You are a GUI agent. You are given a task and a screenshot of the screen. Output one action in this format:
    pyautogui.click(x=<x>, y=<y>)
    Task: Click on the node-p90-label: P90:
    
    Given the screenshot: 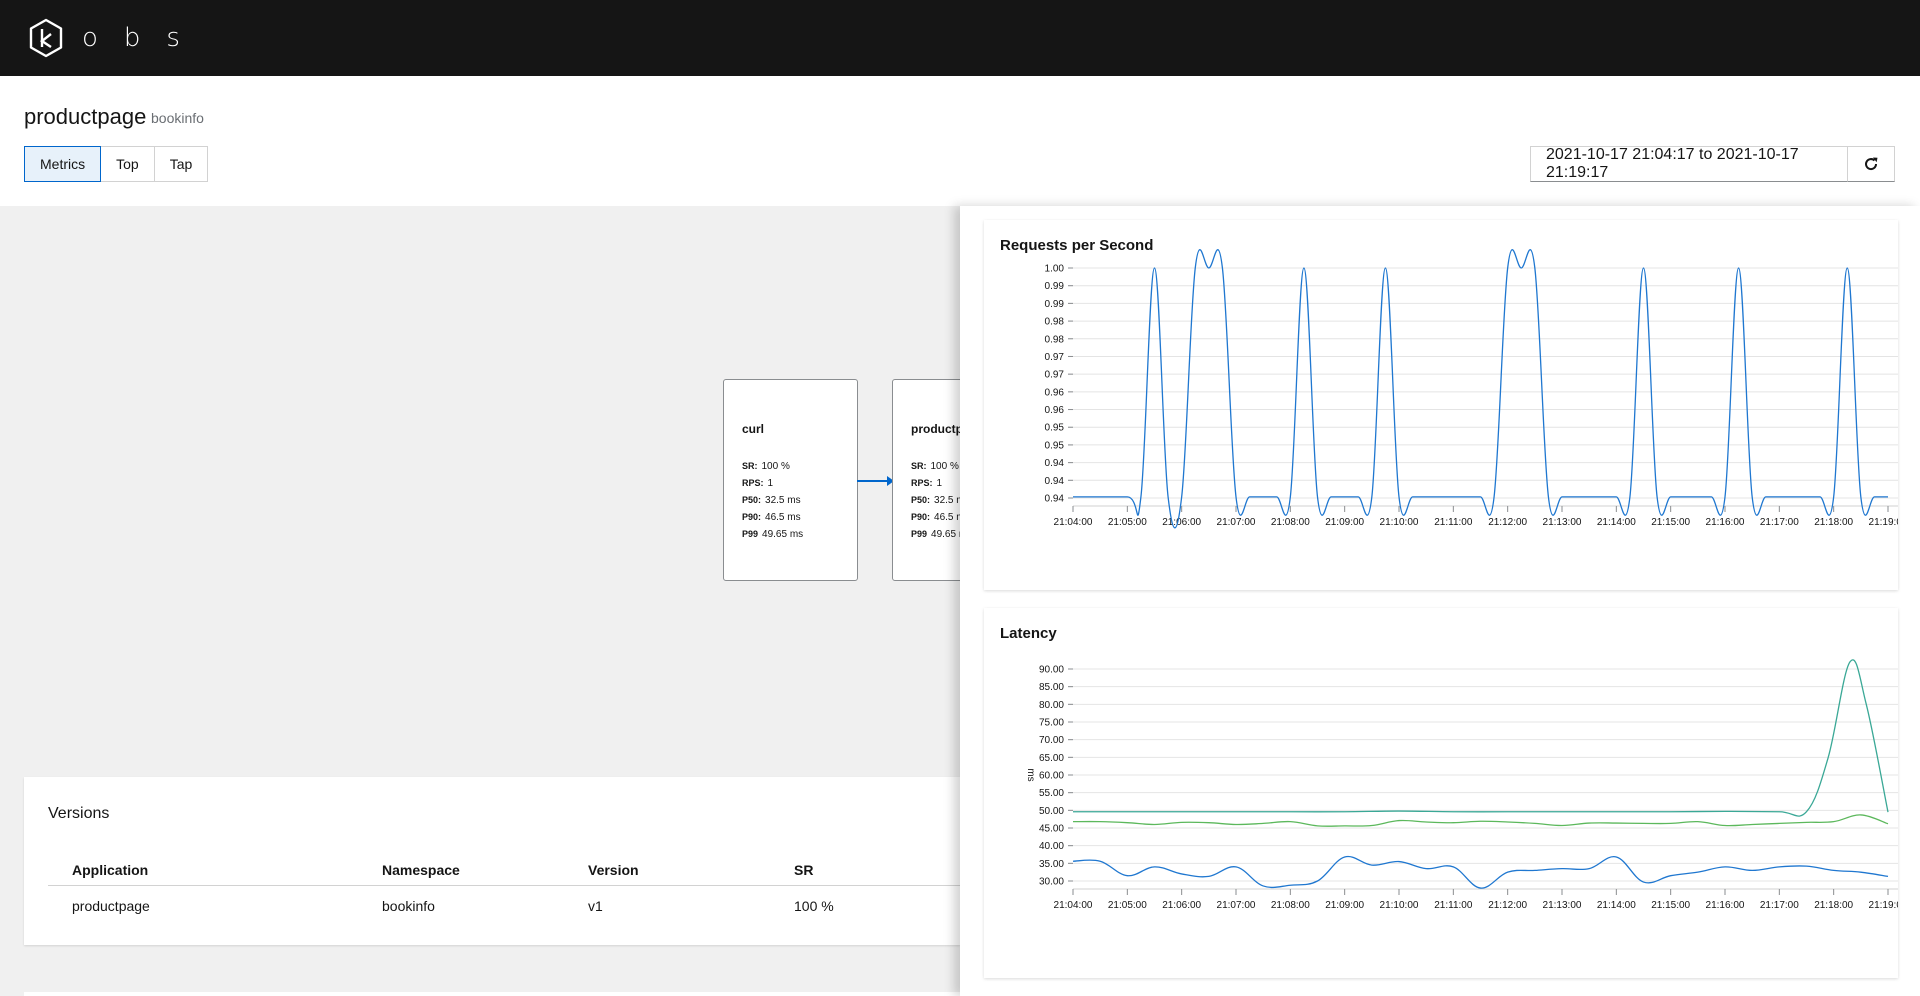 What is the action you would take?
    pyautogui.click(x=921, y=517)
    